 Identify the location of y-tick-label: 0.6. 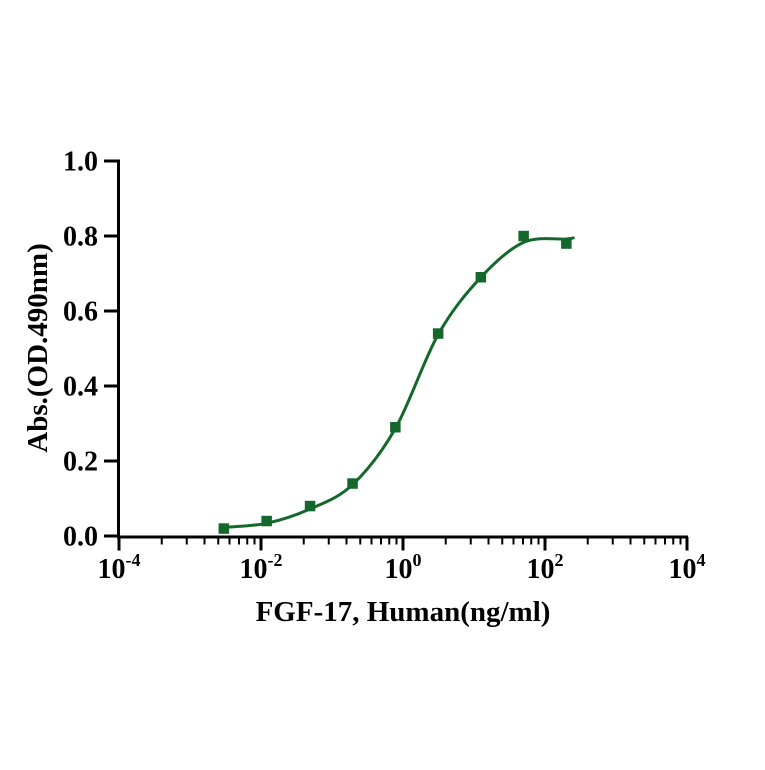
(80, 312).